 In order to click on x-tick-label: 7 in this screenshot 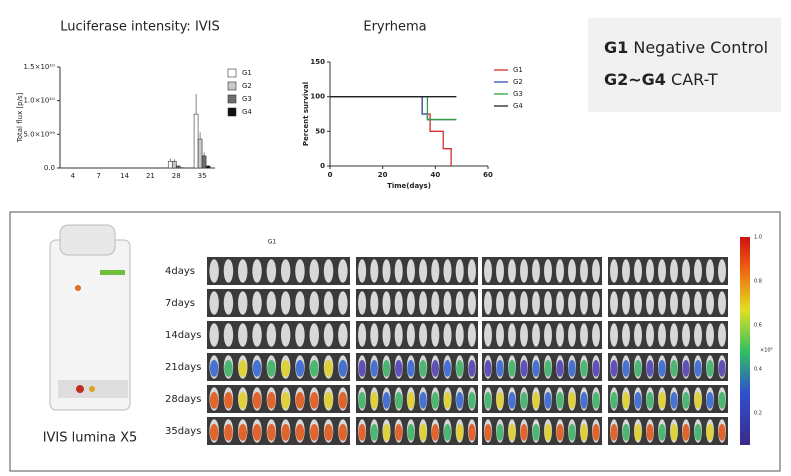, I will do `click(99, 176)`.